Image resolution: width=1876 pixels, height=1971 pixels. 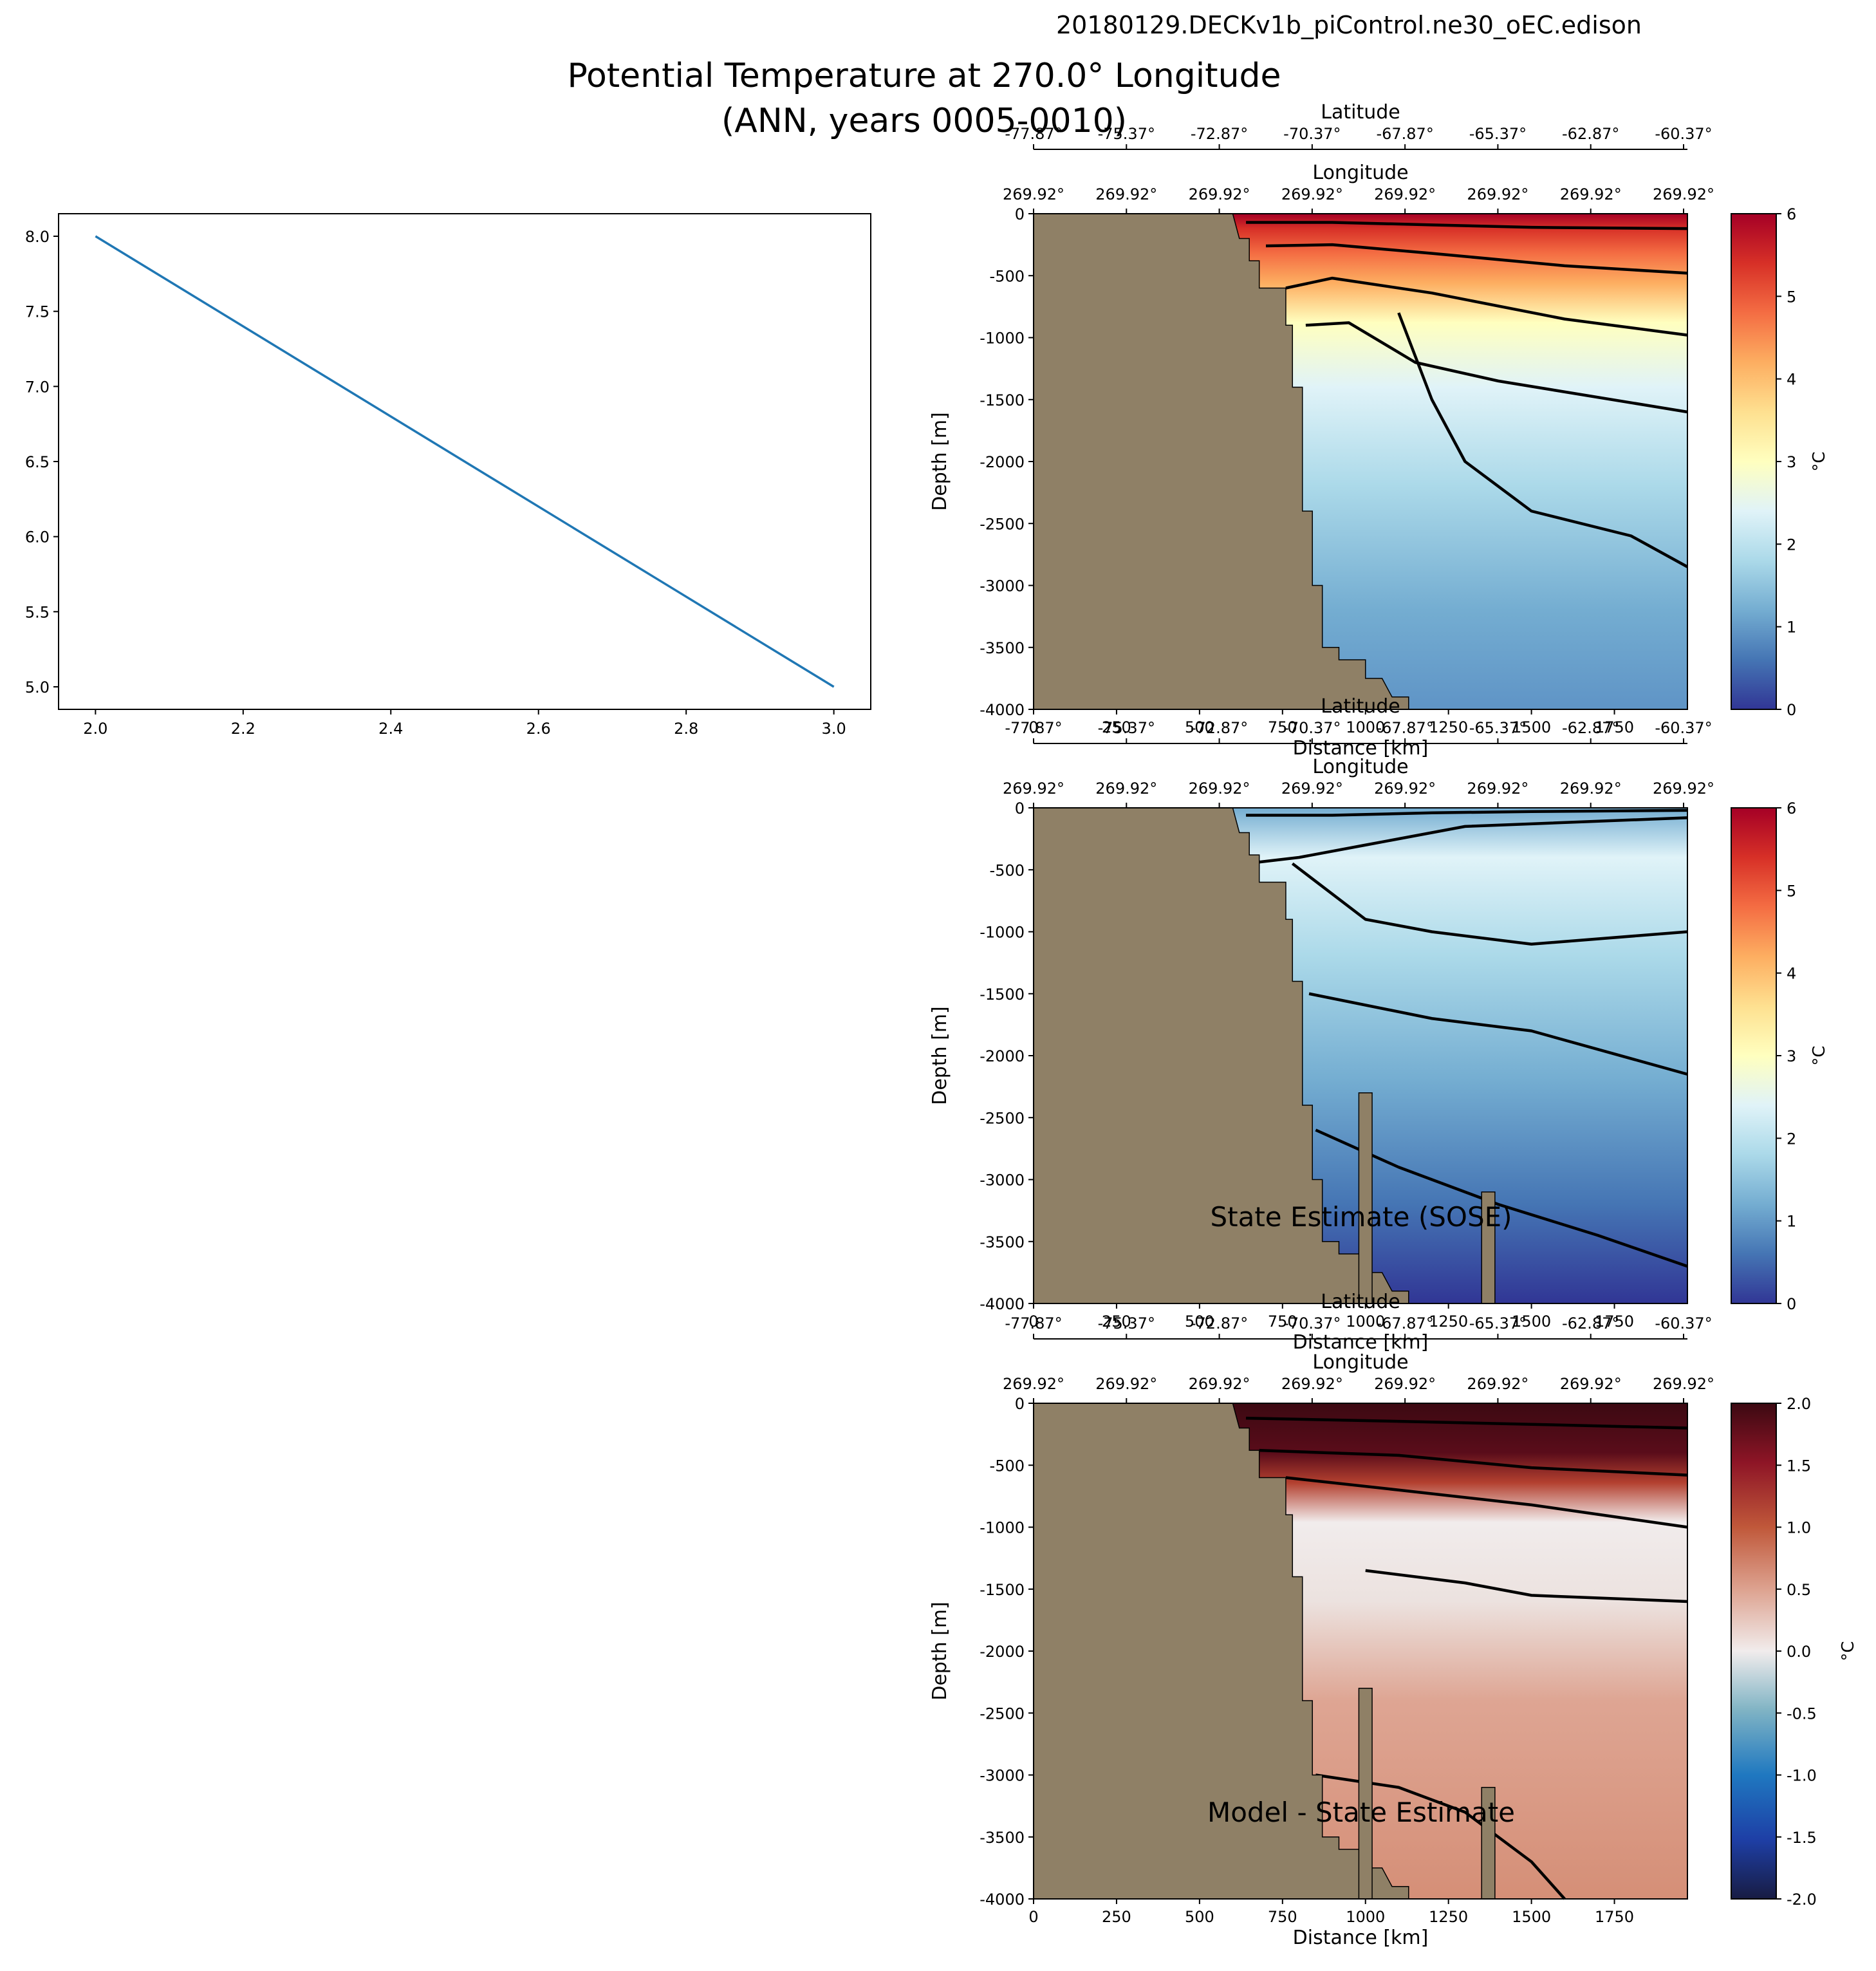 What do you see at coordinates (538, 729) in the screenshot?
I see `x-tick-label: 2.6` at bounding box center [538, 729].